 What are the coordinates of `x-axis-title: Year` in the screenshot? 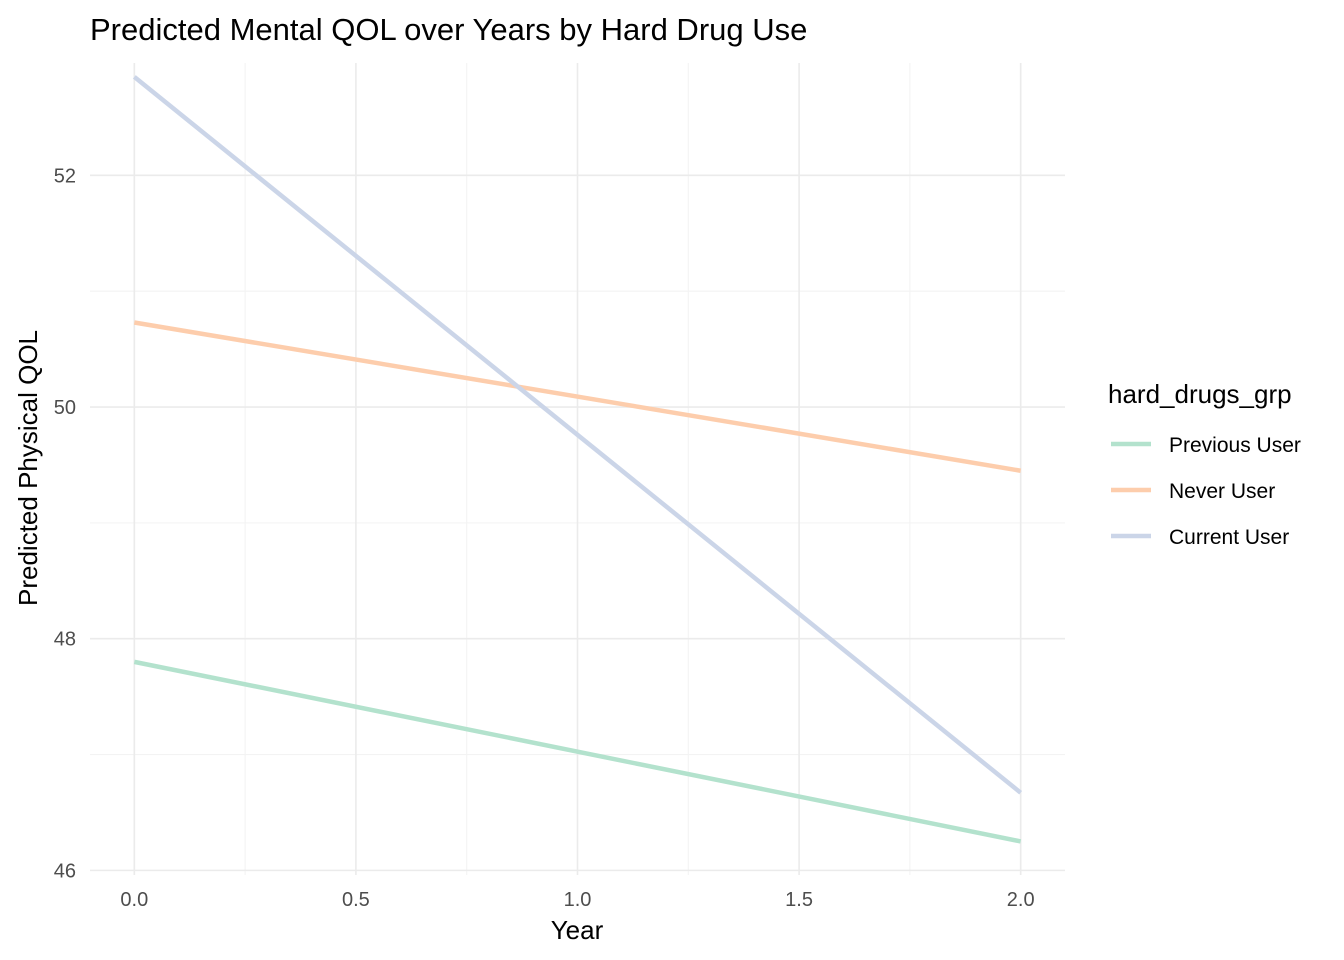 It's located at (577, 930).